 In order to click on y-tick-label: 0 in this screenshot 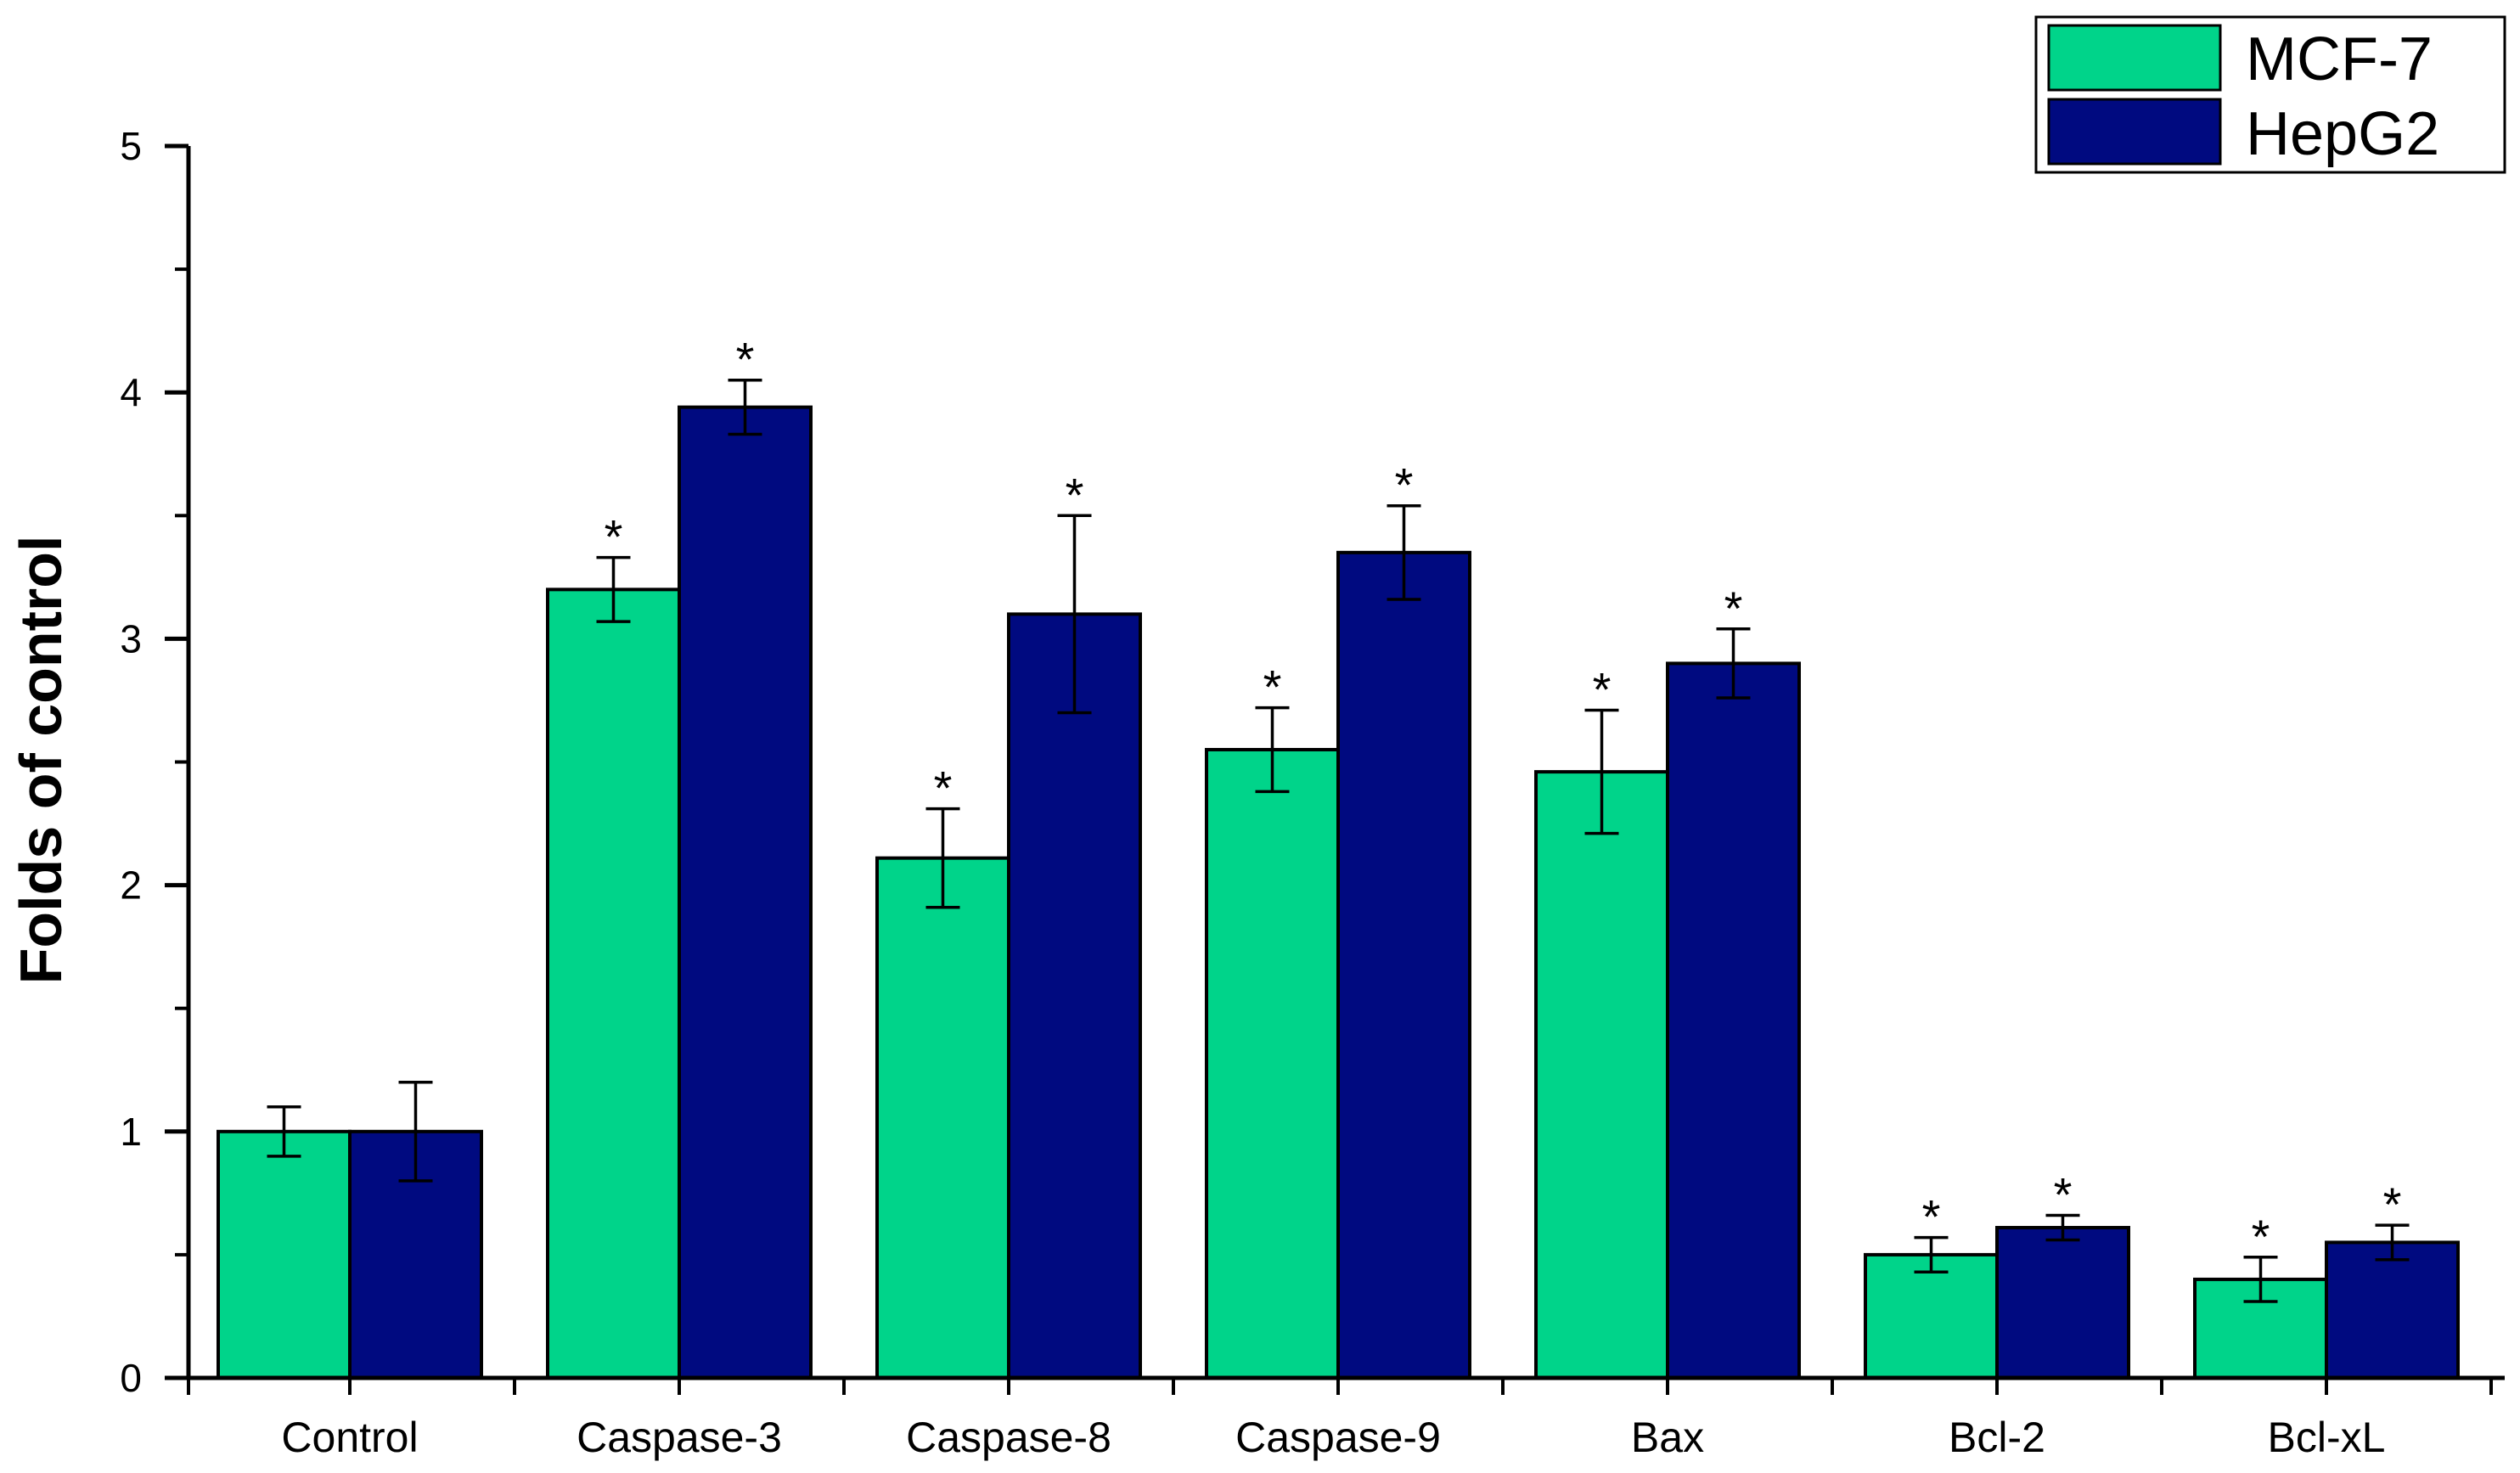, I will do `click(131, 1378)`.